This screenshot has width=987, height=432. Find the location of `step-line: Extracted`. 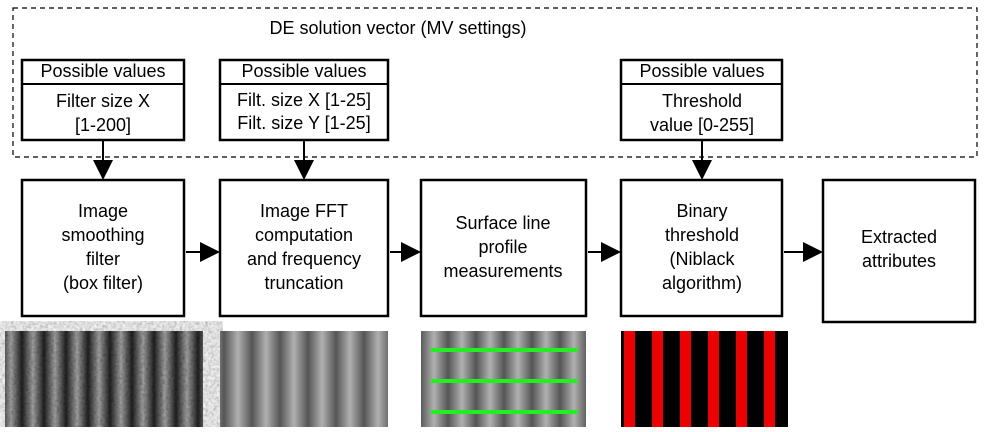

step-line: Extracted is located at coordinates (899, 237).